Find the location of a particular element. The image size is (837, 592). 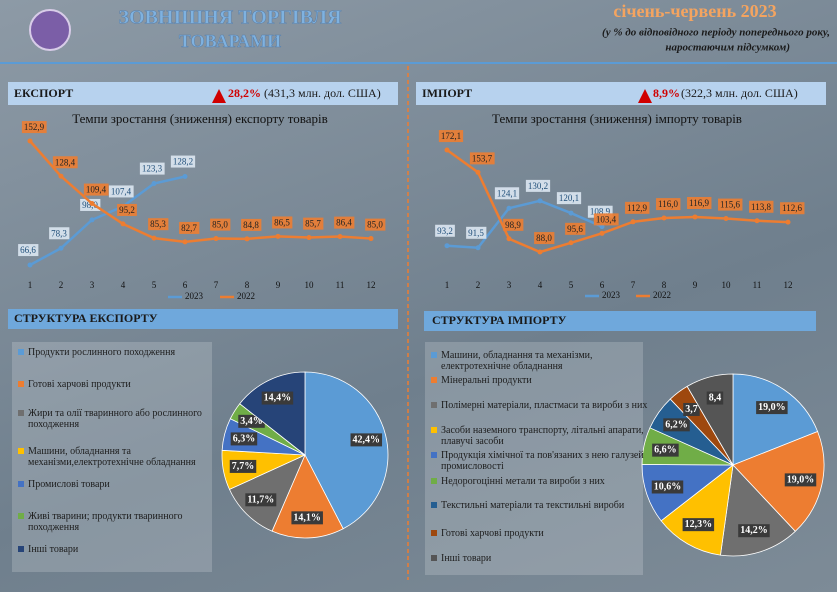

section-title: СТРУКТУРА ІМПОРТУ is located at coordinates (499, 320).